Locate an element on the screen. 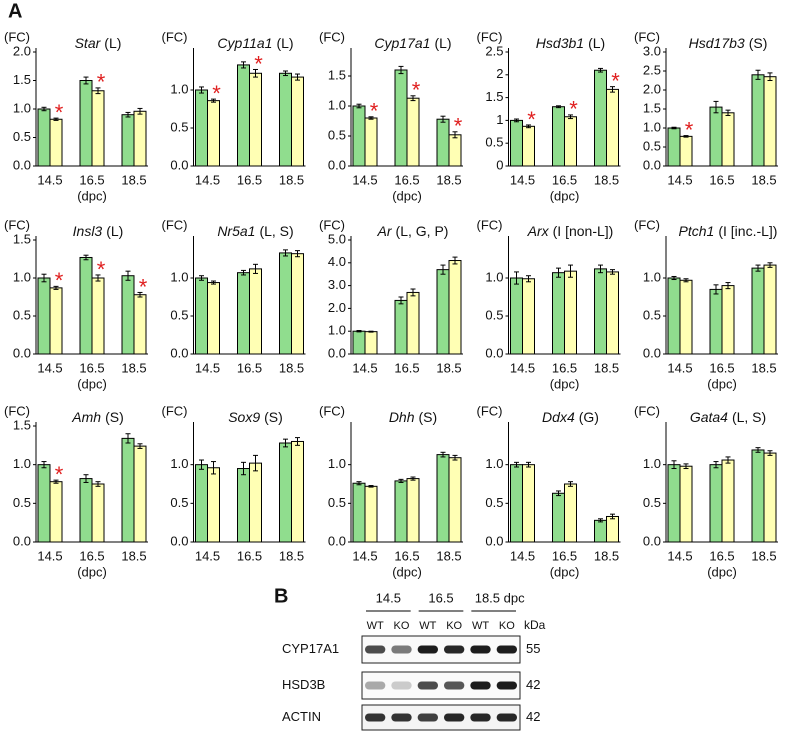  protein-label: CYP17A1 is located at coordinates (310, 648).